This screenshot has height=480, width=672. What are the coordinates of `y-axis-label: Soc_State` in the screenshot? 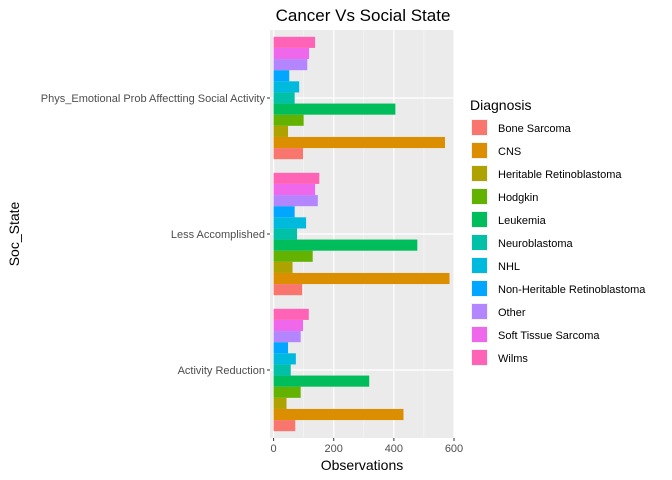 It's located at (14, 233).